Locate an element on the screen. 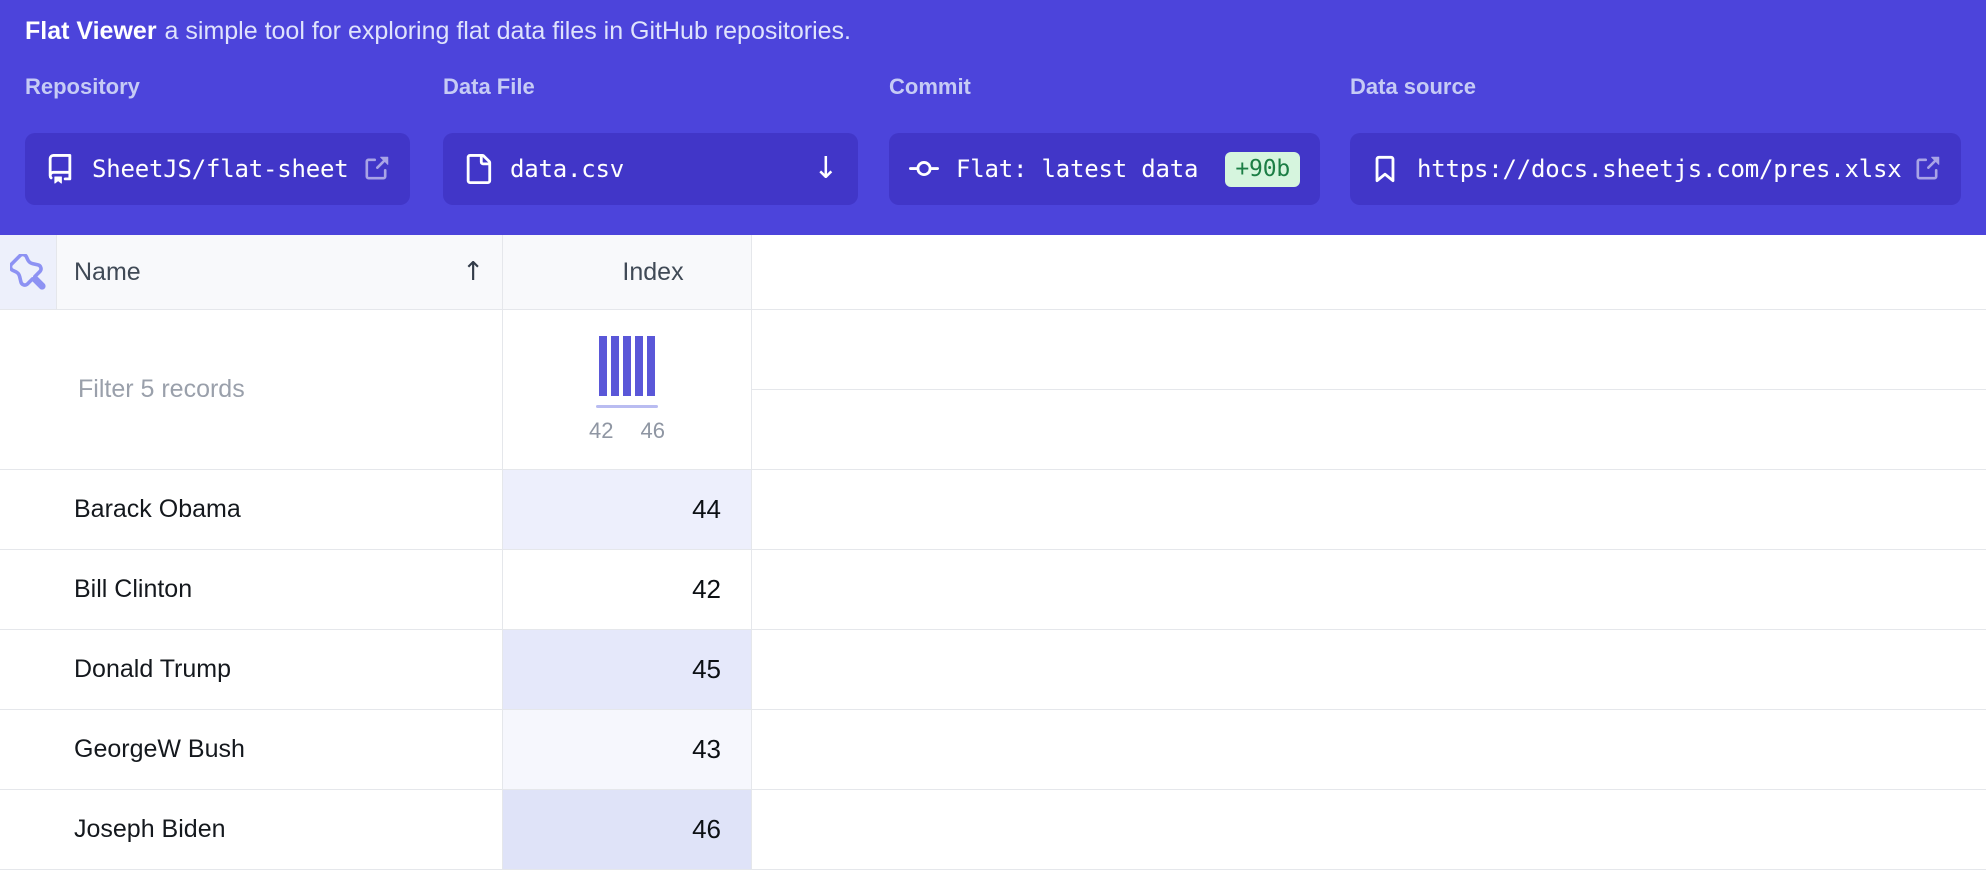  pin-column-toggle is located at coordinates (28, 272).